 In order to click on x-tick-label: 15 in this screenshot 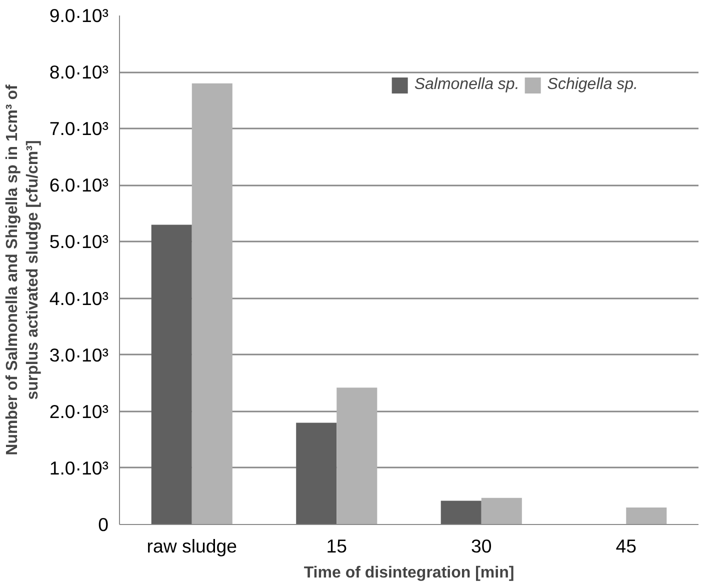, I will do `click(337, 546)`.